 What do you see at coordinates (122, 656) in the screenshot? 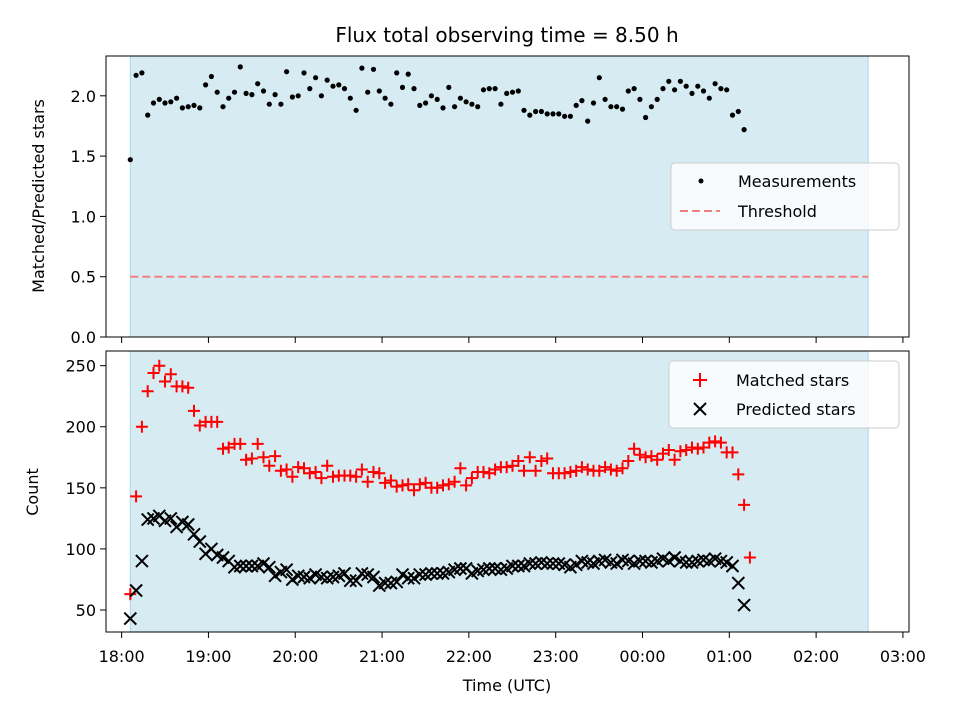
I see `x-tick-label: 18:00` at bounding box center [122, 656].